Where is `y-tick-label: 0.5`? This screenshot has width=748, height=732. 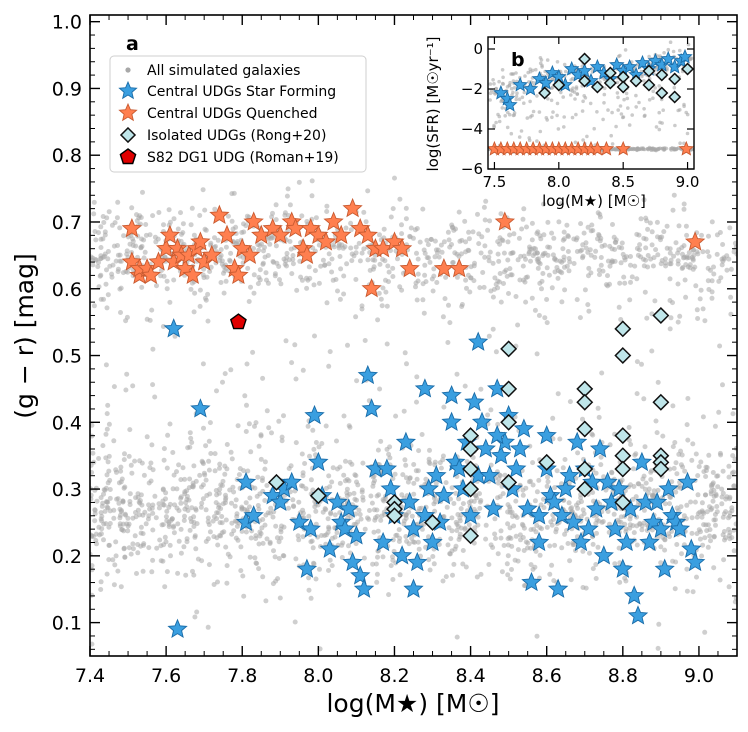
y-tick-label: 0.5 is located at coordinates (67, 357).